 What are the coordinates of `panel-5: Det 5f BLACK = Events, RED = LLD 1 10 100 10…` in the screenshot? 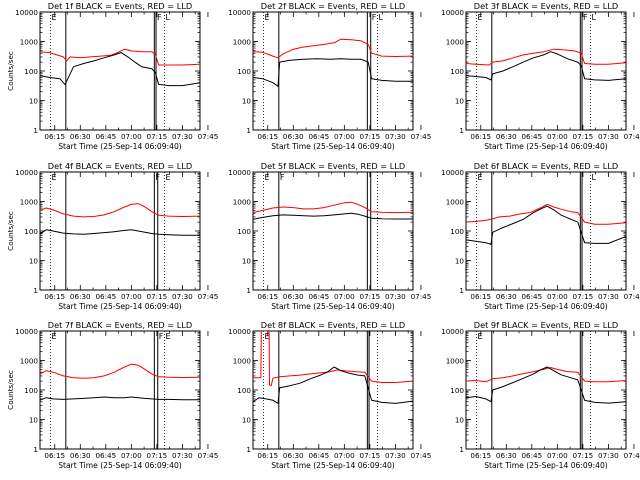 It's located at (329, 236).